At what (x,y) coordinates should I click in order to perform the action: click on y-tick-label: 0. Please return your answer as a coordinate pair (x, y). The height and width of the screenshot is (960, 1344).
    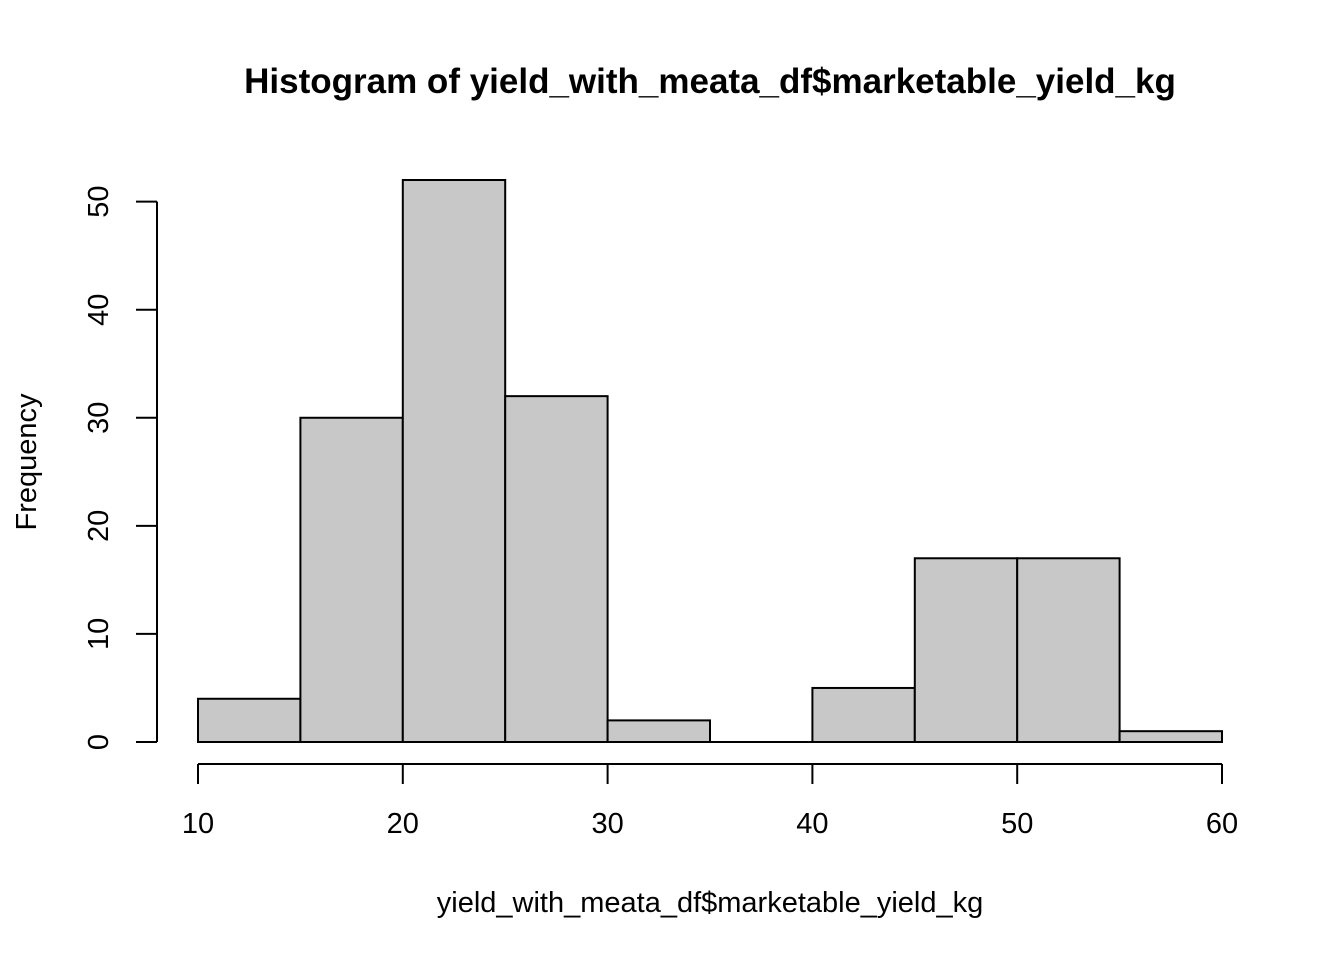
    Looking at the image, I should click on (99, 742).